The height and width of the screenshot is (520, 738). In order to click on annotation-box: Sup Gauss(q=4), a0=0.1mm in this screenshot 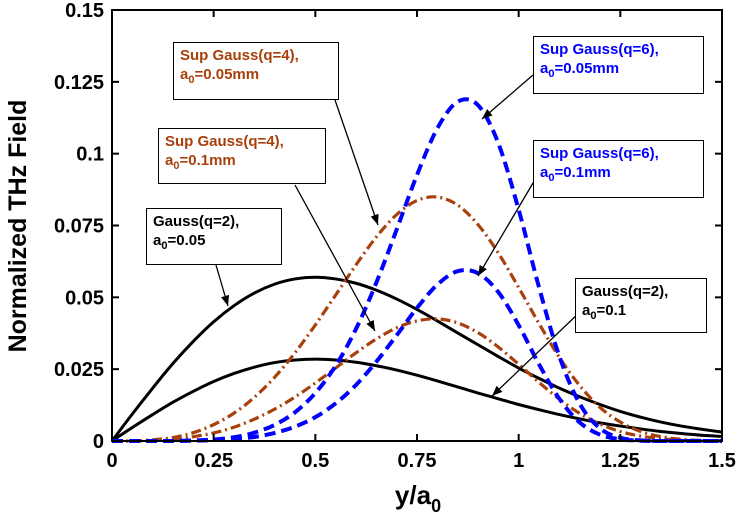, I will do `click(242, 156)`.